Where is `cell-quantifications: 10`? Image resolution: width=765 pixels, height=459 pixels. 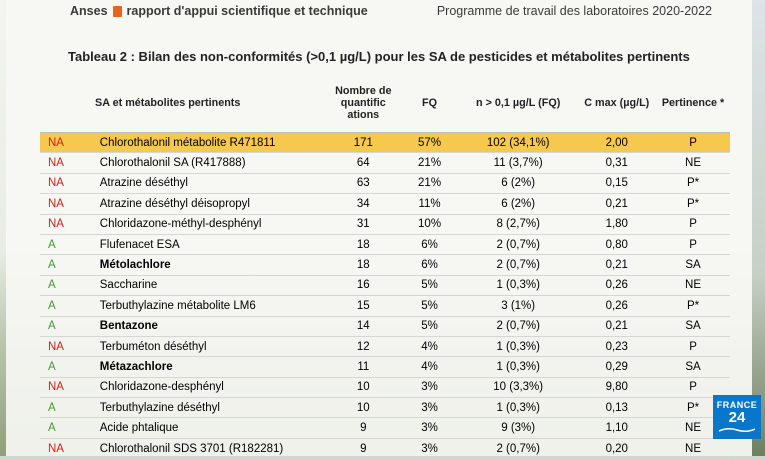 cell-quantifications: 10 is located at coordinates (363, 408).